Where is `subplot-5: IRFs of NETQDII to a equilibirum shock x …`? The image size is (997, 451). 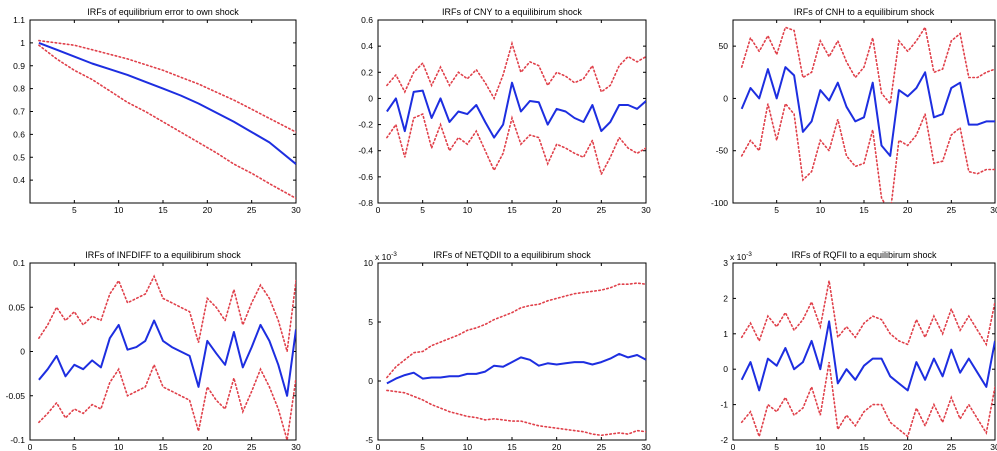 subplot-5: IRFs of NETQDII to a equilibirum shock x … is located at coordinates (507, 350).